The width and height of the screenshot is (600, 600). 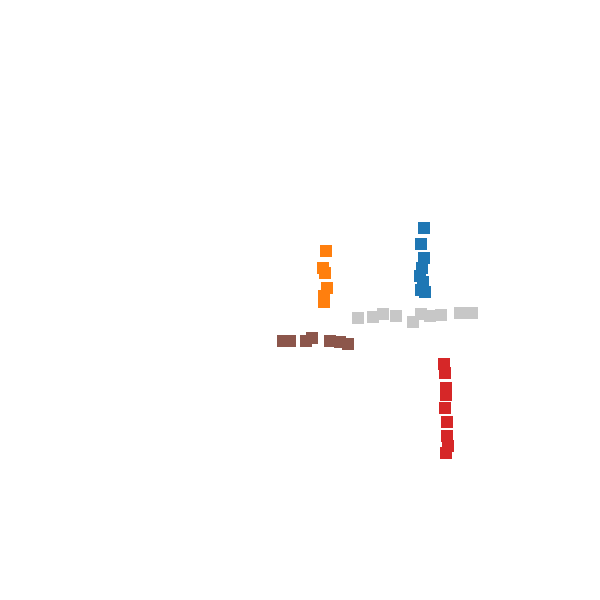 I want to click on plot-marks, so click(x=377, y=340).